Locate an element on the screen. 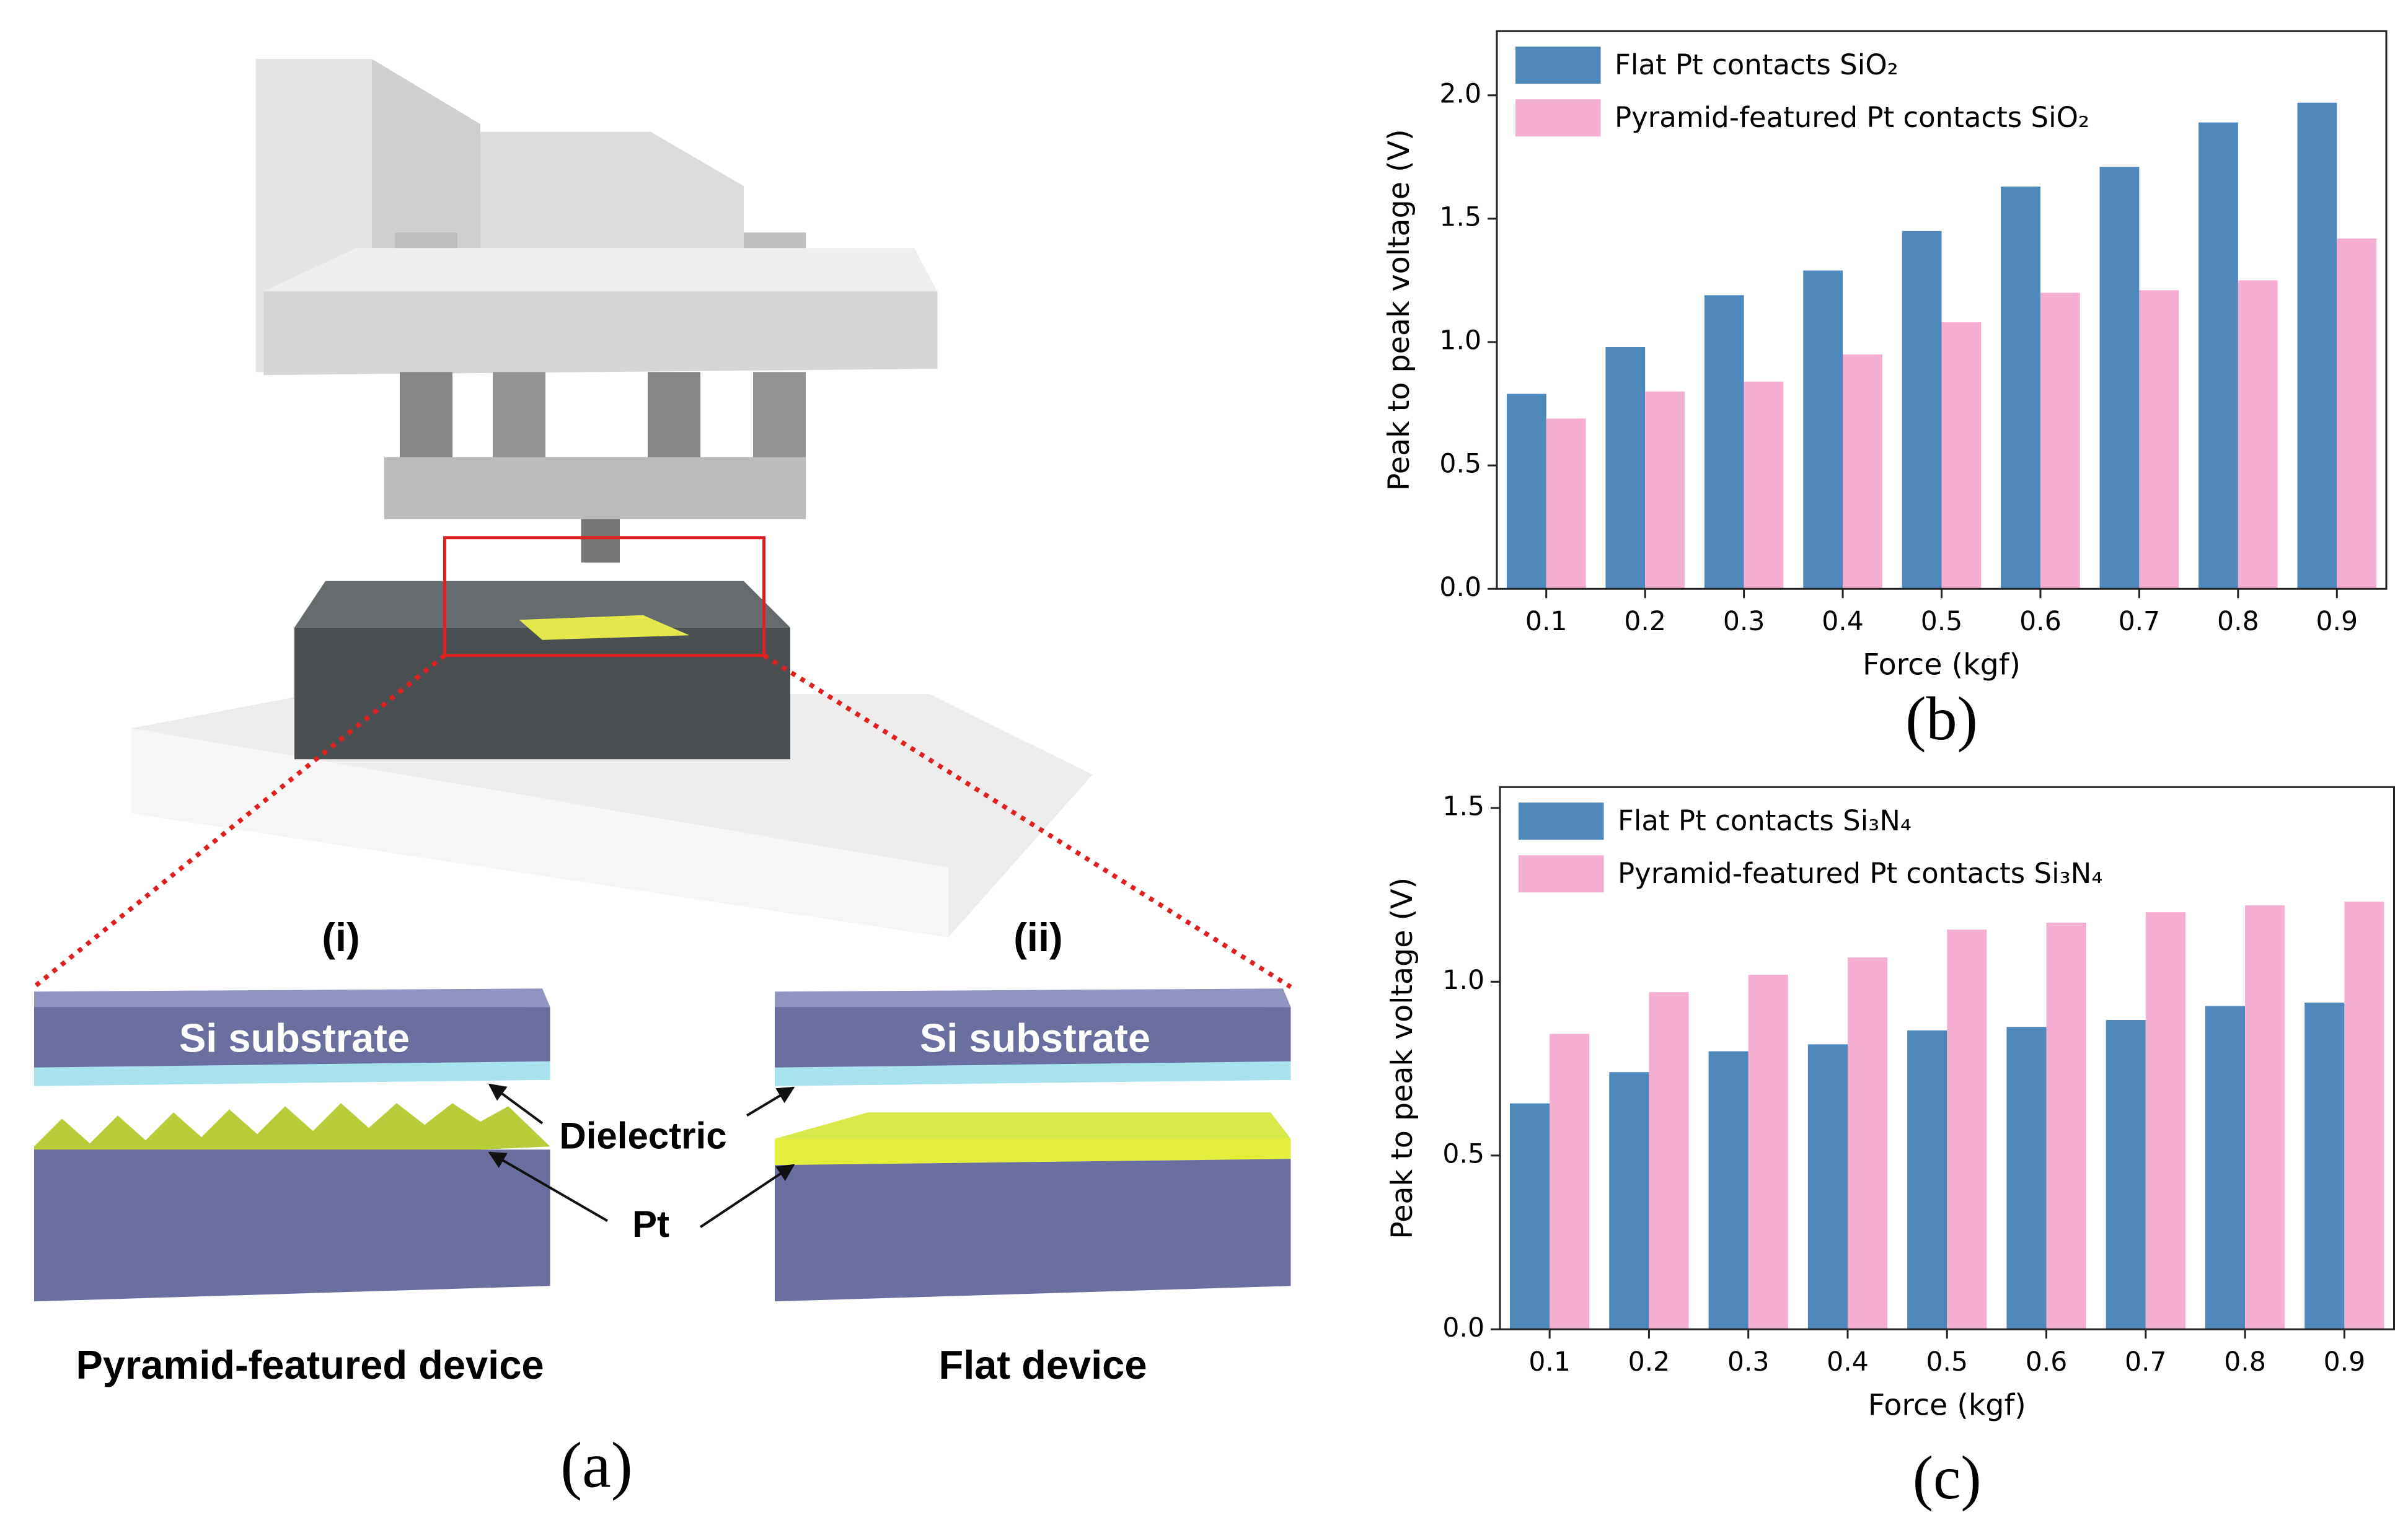 The height and width of the screenshot is (1520, 2408). top-face is located at coordinates (600, 270).